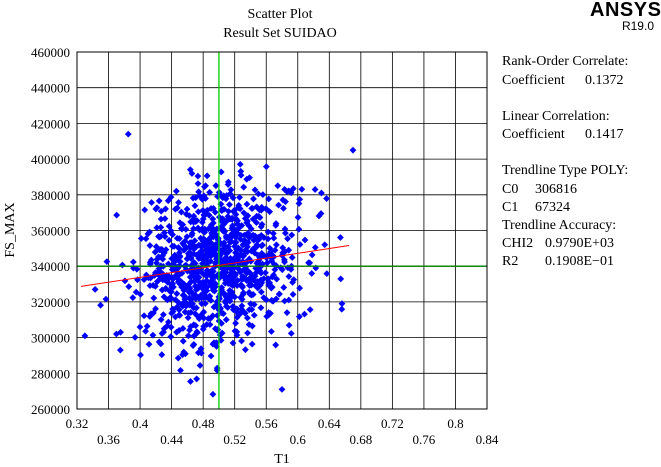 The height and width of the screenshot is (467, 661). What do you see at coordinates (50, 302) in the screenshot?
I see `y-tick-label: 320000` at bounding box center [50, 302].